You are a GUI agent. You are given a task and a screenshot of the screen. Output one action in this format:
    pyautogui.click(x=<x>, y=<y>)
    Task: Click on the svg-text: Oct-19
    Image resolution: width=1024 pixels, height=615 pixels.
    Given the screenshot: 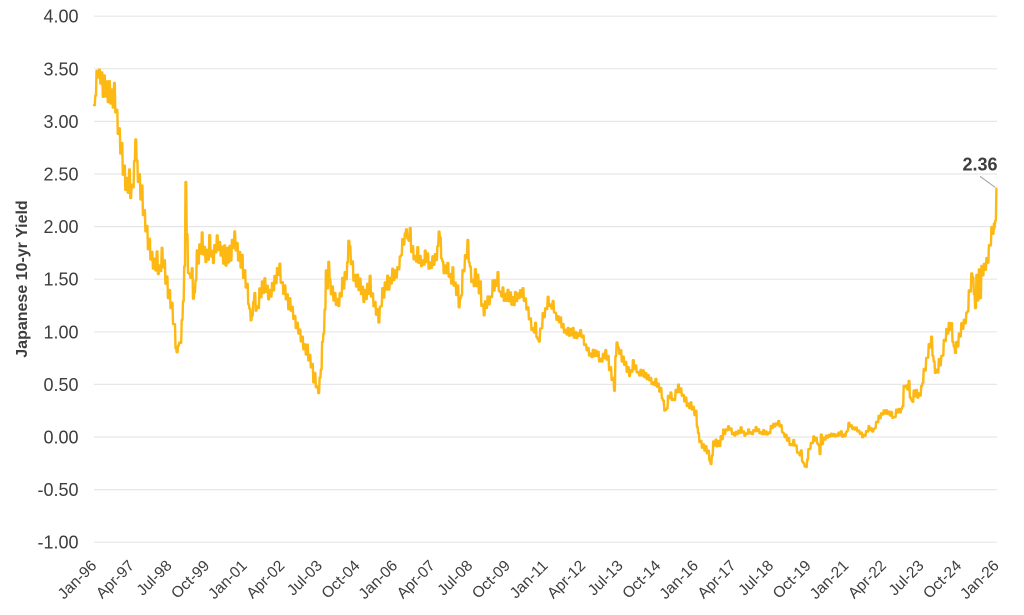 What is the action you would take?
    pyautogui.click(x=792, y=579)
    